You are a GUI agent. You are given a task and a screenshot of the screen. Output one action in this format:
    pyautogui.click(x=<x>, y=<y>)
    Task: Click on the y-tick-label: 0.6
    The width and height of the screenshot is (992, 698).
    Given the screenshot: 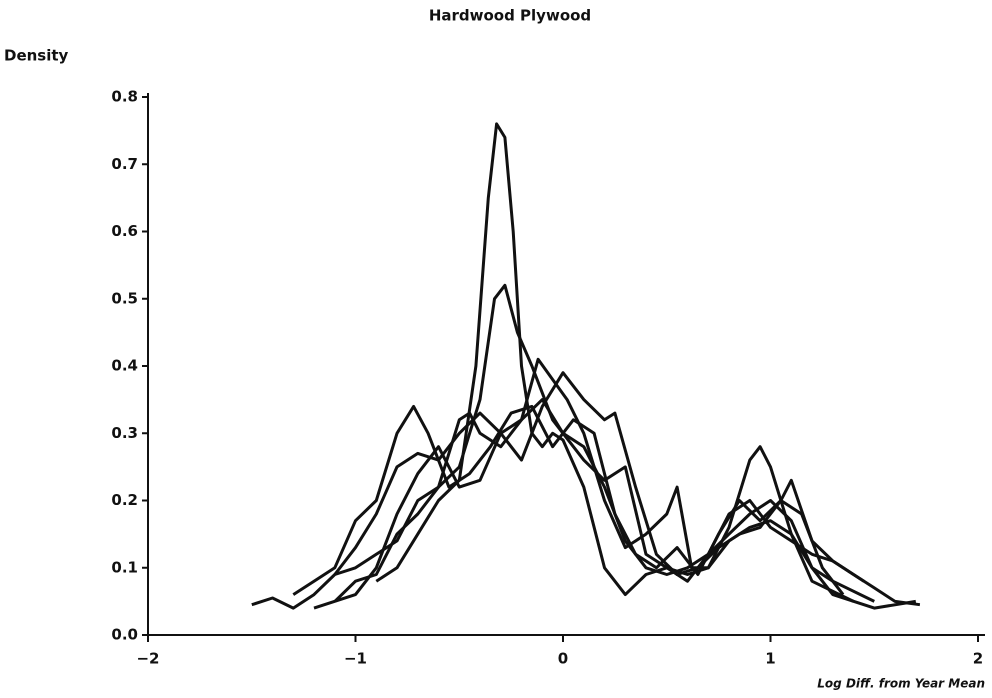 What is the action you would take?
    pyautogui.click(x=124, y=231)
    